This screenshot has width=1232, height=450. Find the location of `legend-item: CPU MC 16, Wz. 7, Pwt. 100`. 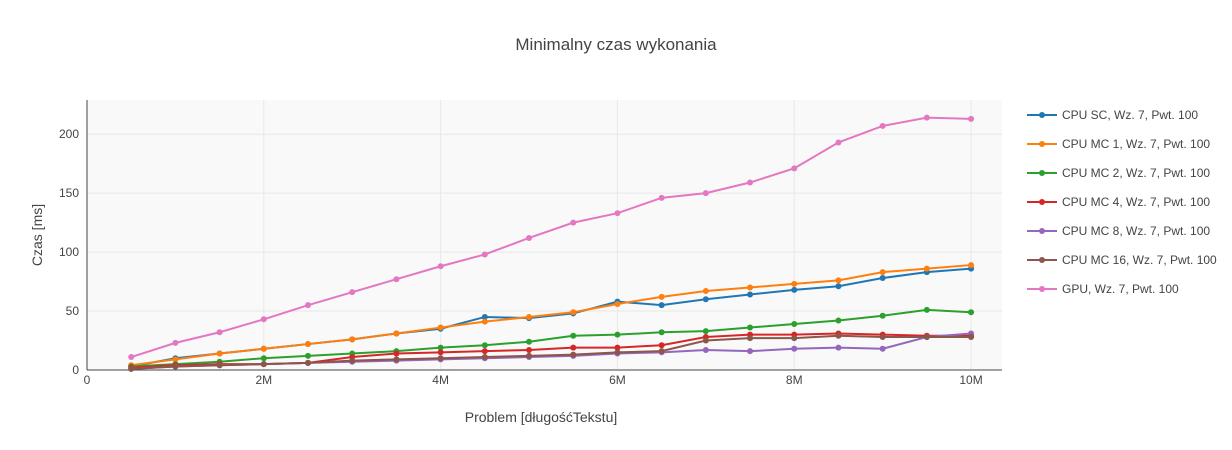

legend-item: CPU MC 16, Wz. 7, Pwt. 100 is located at coordinates (1122, 260).